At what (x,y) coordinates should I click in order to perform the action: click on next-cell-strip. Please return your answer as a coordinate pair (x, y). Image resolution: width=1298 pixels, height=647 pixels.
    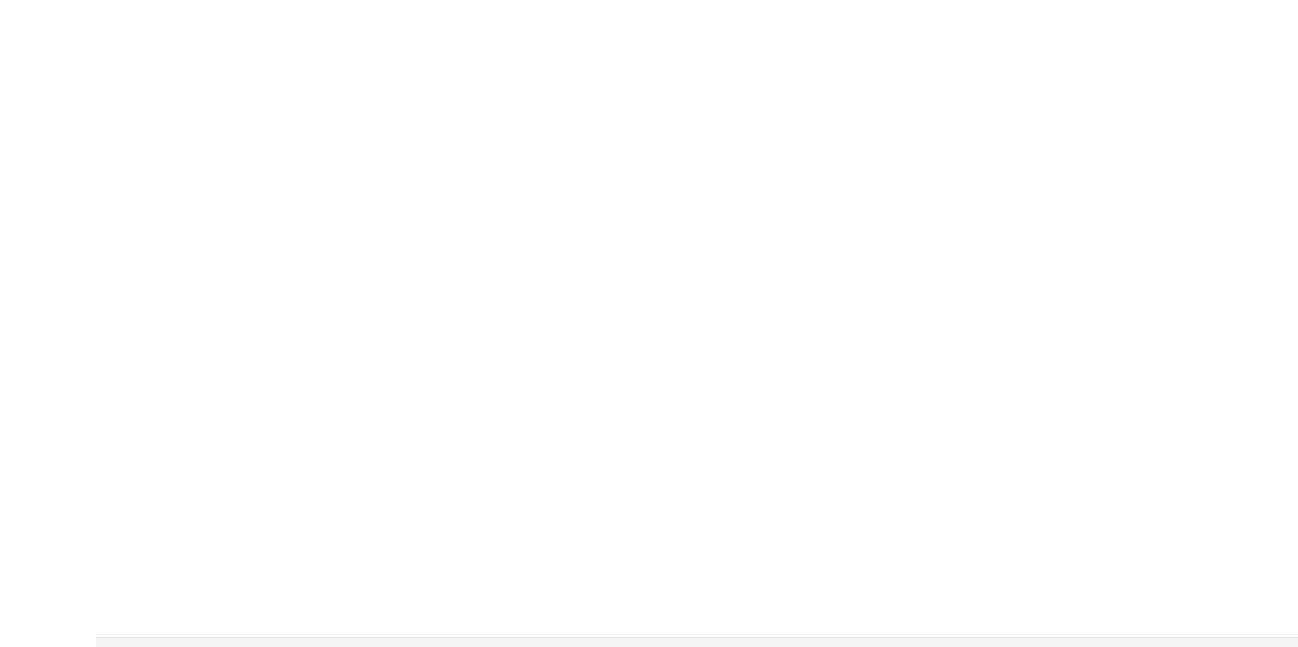
    Looking at the image, I should click on (697, 642).